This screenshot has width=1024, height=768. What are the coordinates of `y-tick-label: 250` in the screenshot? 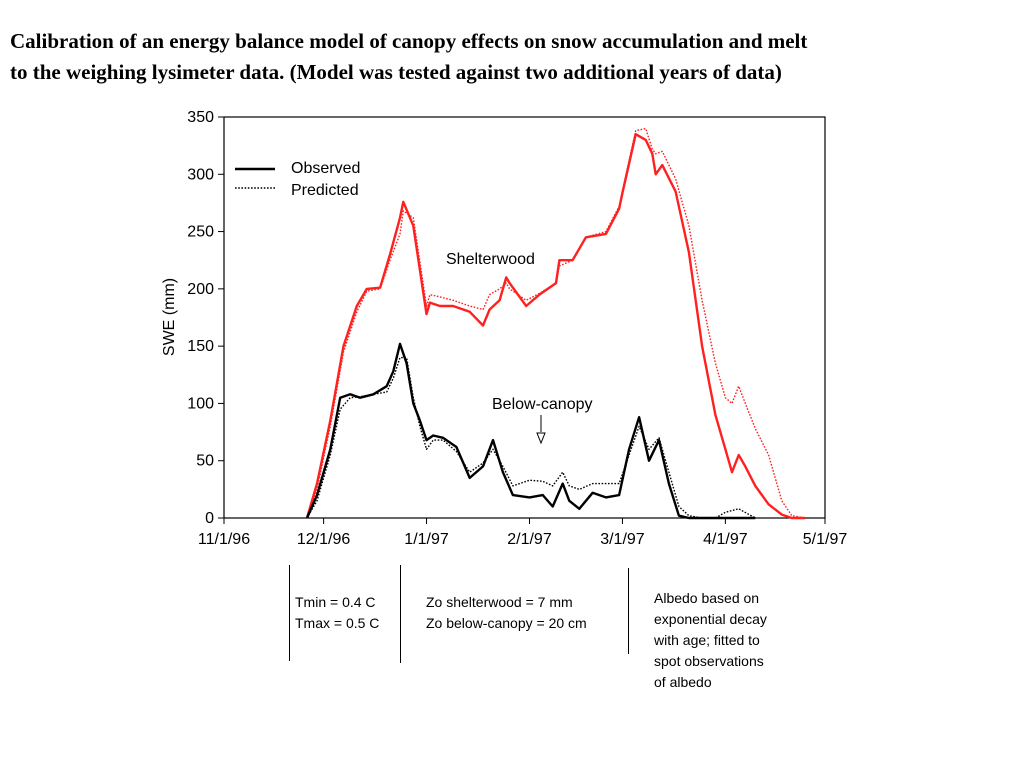 It's located at (200, 232).